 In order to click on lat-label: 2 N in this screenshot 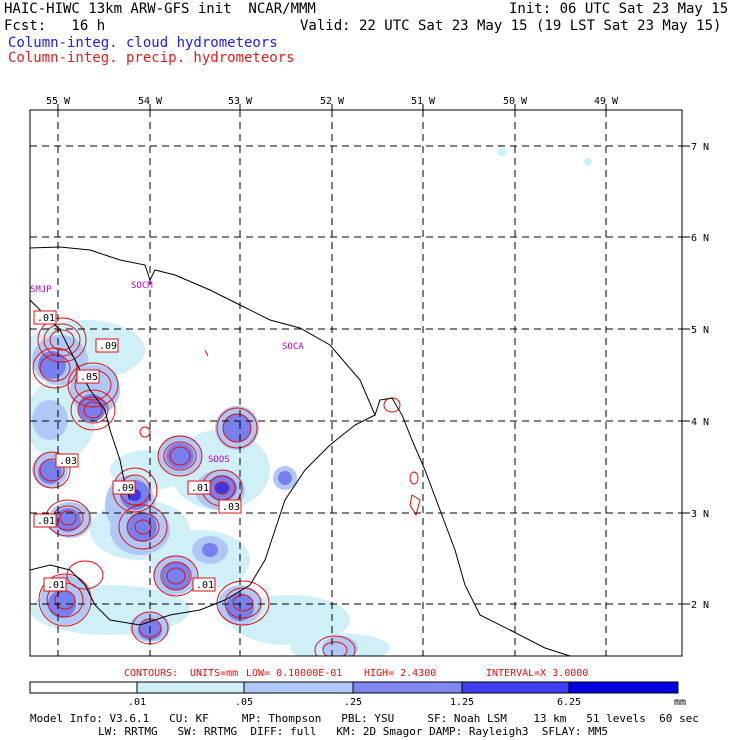, I will do `click(700, 605)`.